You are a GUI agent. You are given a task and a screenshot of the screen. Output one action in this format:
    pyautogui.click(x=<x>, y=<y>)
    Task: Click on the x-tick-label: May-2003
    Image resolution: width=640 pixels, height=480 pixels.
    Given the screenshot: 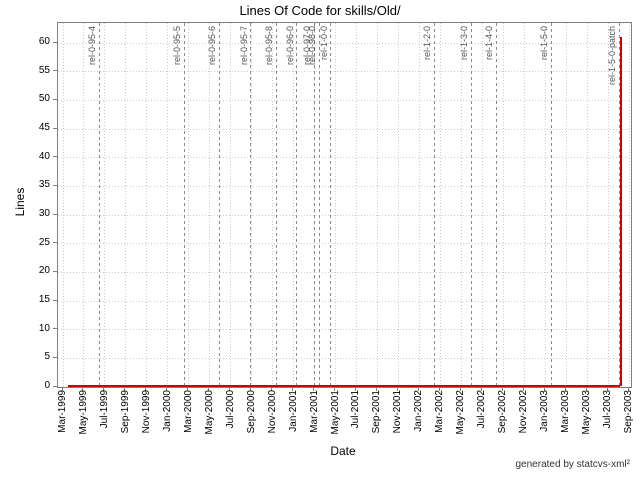 What is the action you would take?
    pyautogui.click(x=587, y=412)
    